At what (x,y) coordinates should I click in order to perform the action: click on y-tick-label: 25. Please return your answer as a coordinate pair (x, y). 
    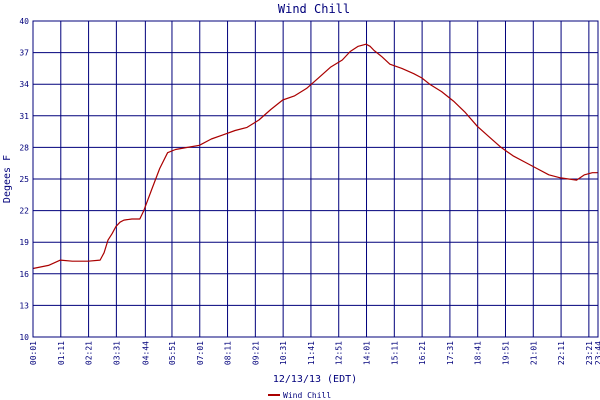
    Looking at the image, I should click on (24, 179).